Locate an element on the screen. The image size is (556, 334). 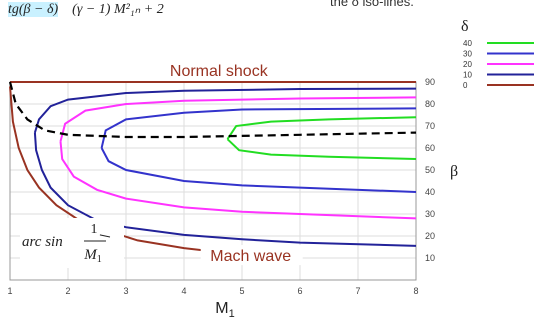
mach-wave-label-bg is located at coordinates (251, 255).